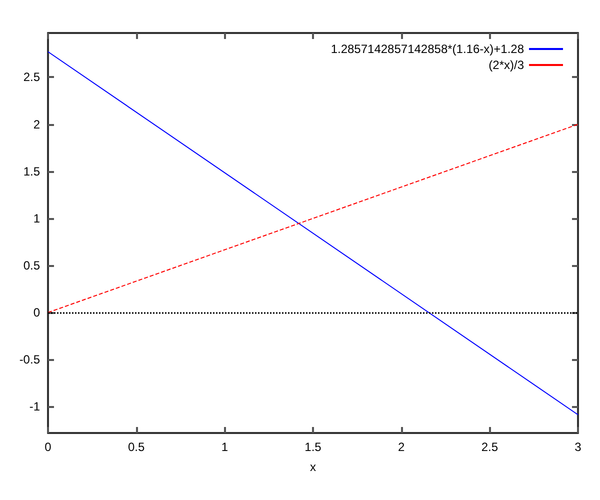  I want to click on x-axis-title: x, so click(313, 467).